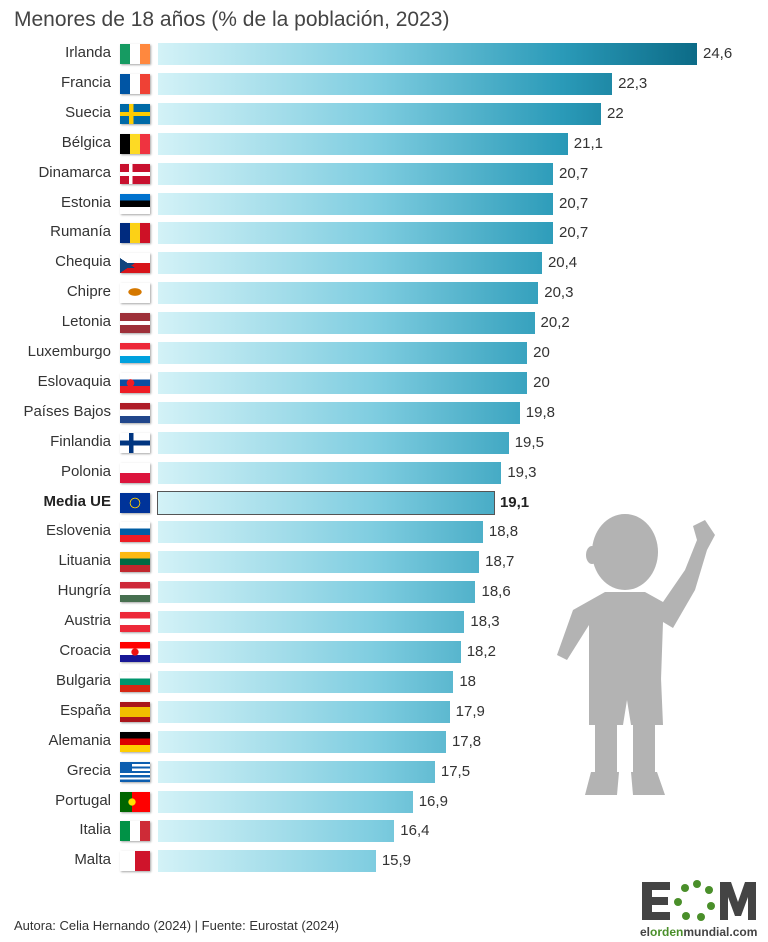 Image resolution: width=768 pixels, height=942 pixels. I want to click on value-label: 17,5, so click(455, 771).